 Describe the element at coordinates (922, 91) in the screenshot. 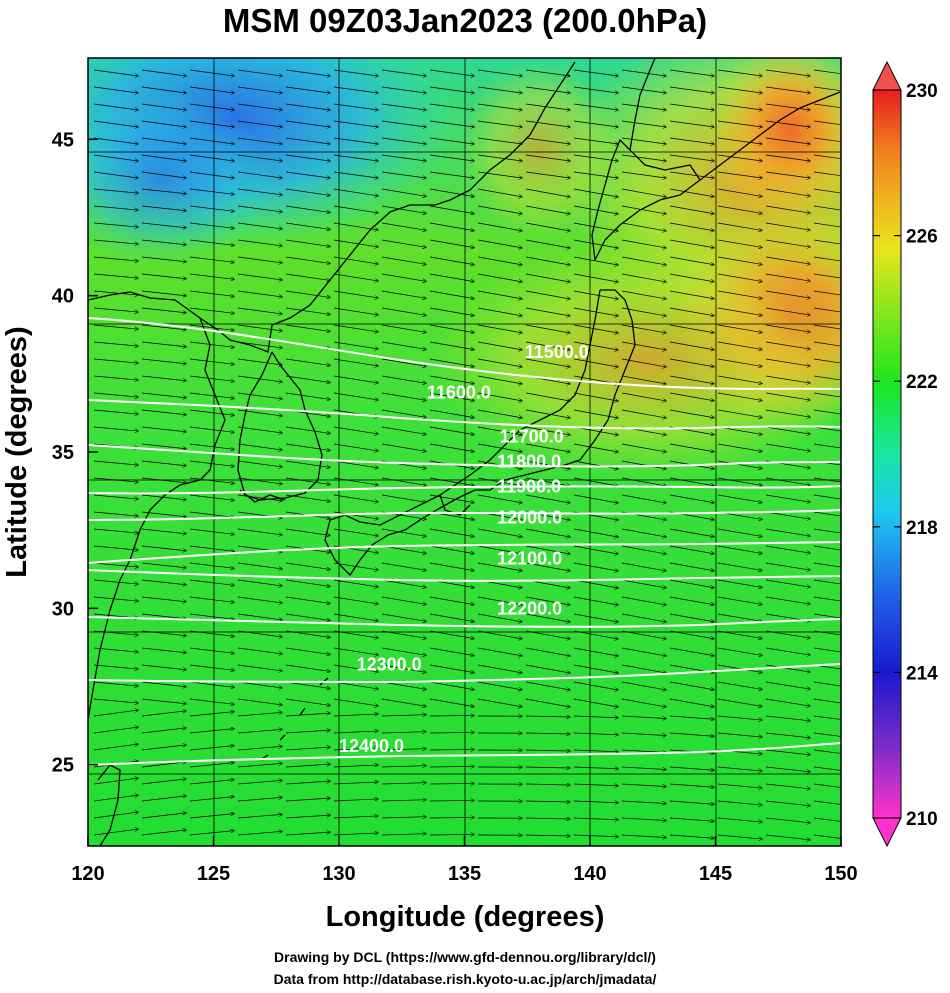

I see `colorbar-tick-label: 230` at that location.